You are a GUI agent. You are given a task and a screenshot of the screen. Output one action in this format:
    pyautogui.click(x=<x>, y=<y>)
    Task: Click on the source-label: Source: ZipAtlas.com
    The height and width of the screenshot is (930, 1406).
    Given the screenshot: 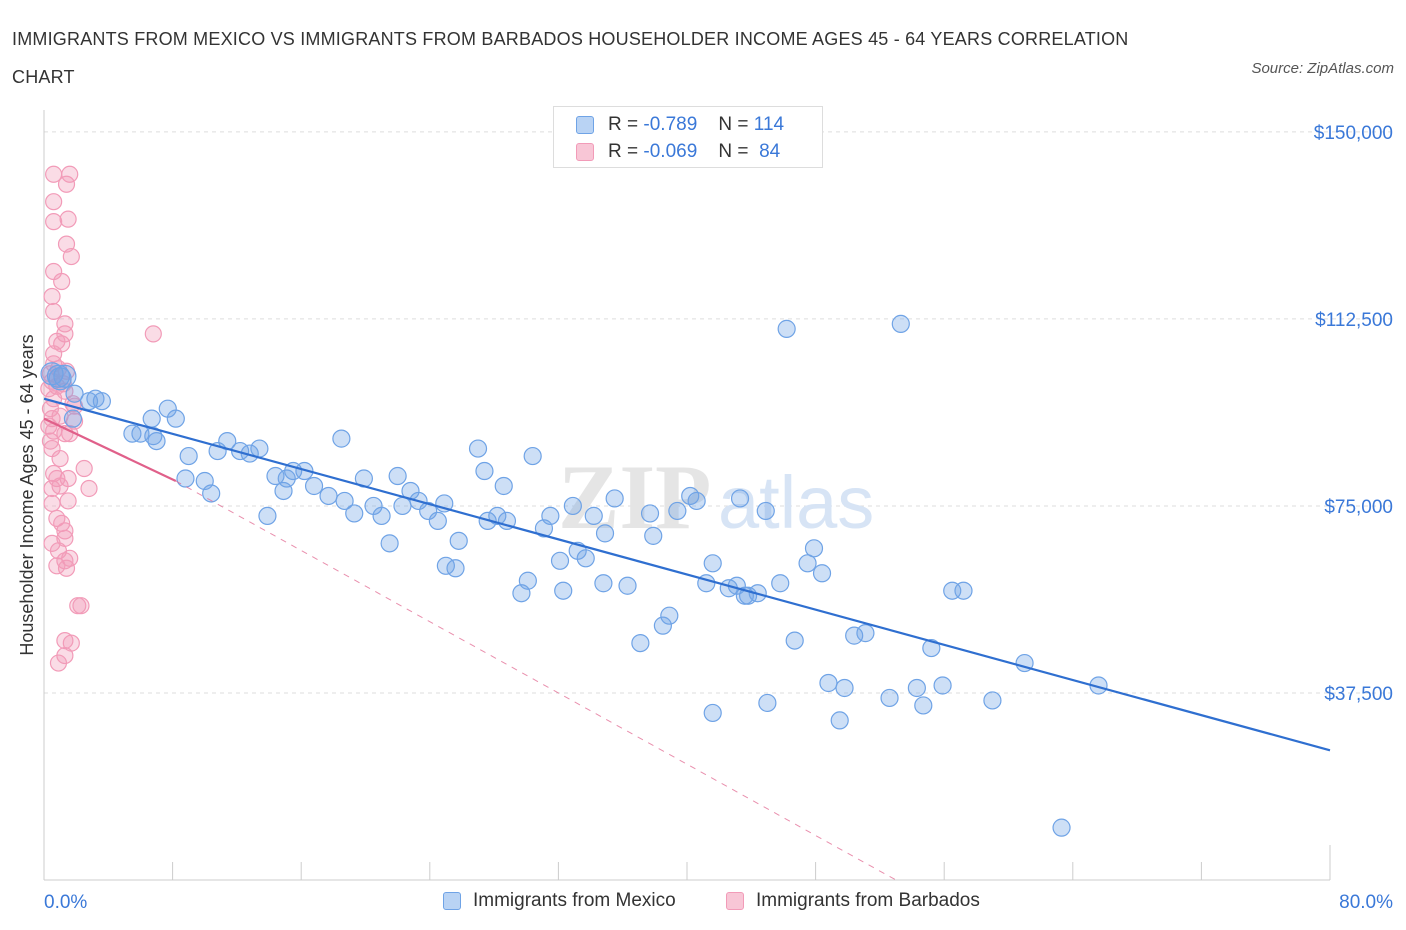 What is the action you would take?
    pyautogui.click(x=1322, y=68)
    